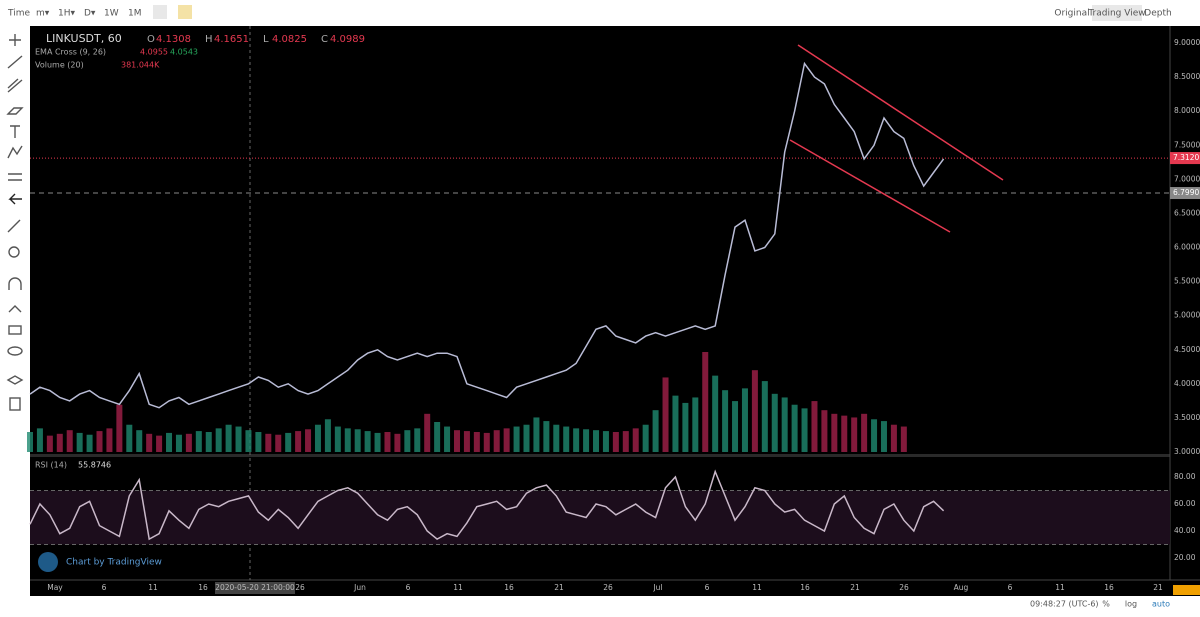 The height and width of the screenshot is (617, 1200). I want to click on status-option: %, so click(1106, 604).